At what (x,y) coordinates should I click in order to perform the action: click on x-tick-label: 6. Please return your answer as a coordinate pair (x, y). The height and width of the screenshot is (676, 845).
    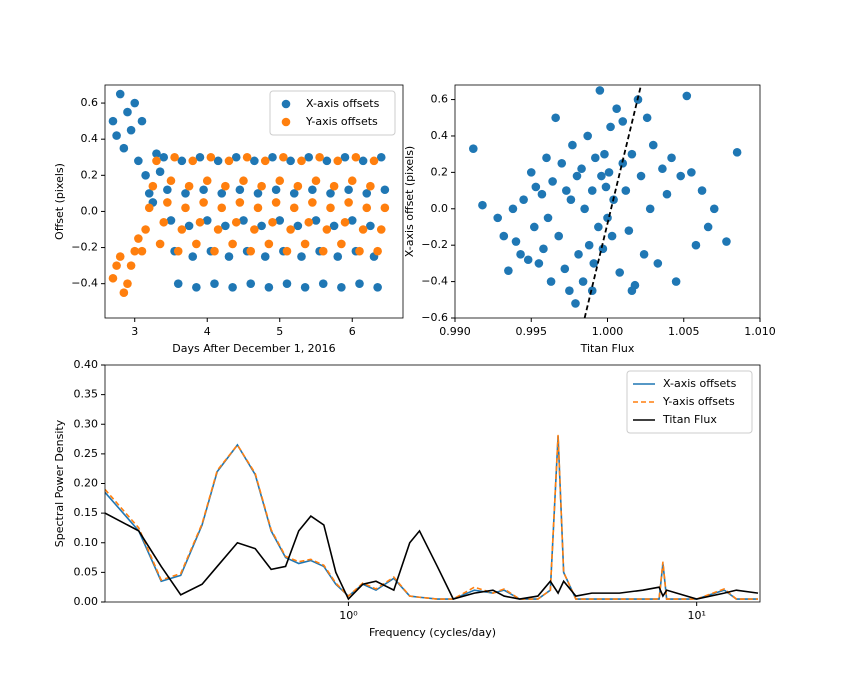
    Looking at the image, I should click on (352, 331).